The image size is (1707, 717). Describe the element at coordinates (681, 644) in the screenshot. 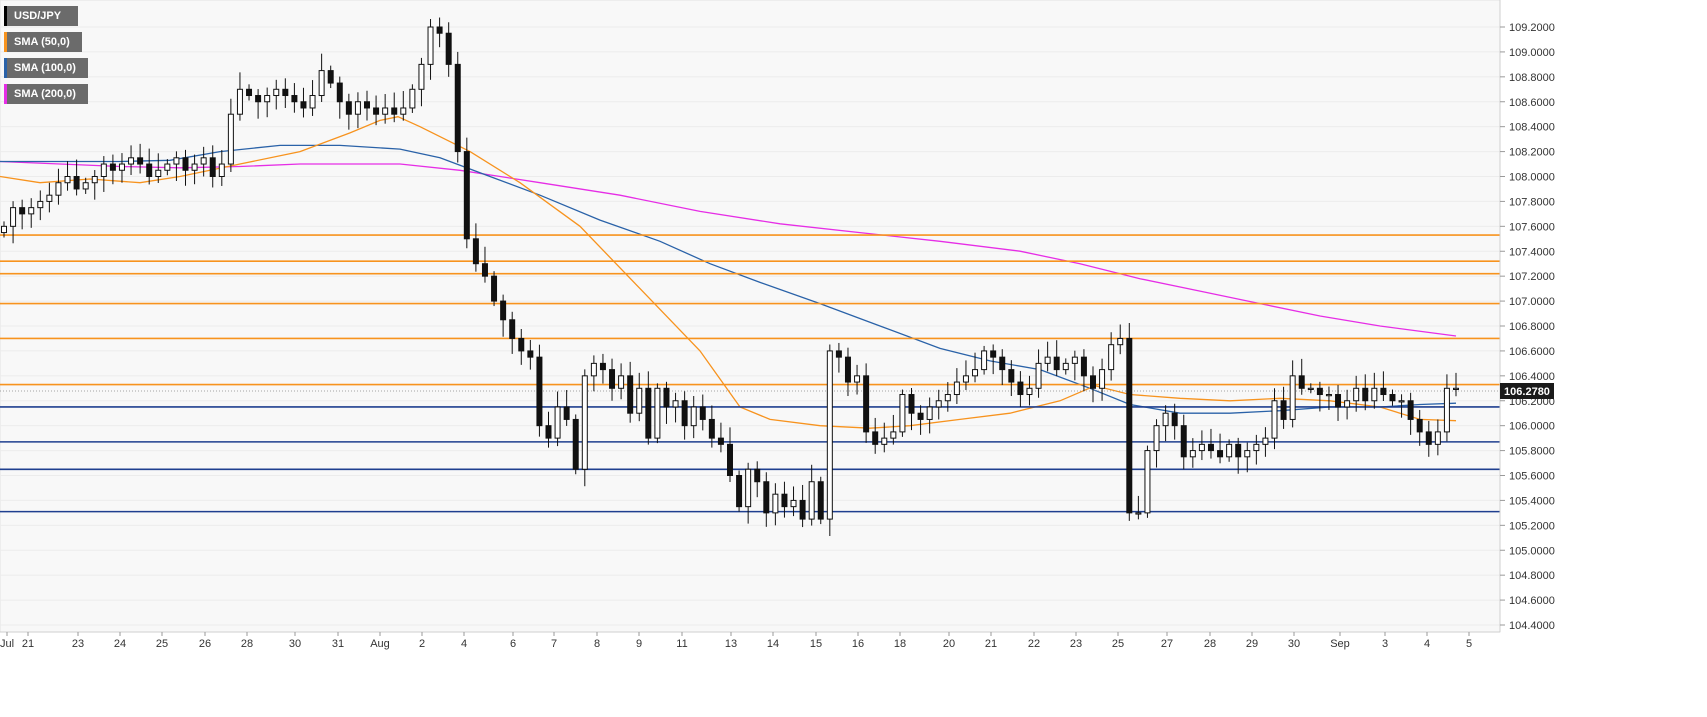

I see `x-tick-label: 11` at that location.